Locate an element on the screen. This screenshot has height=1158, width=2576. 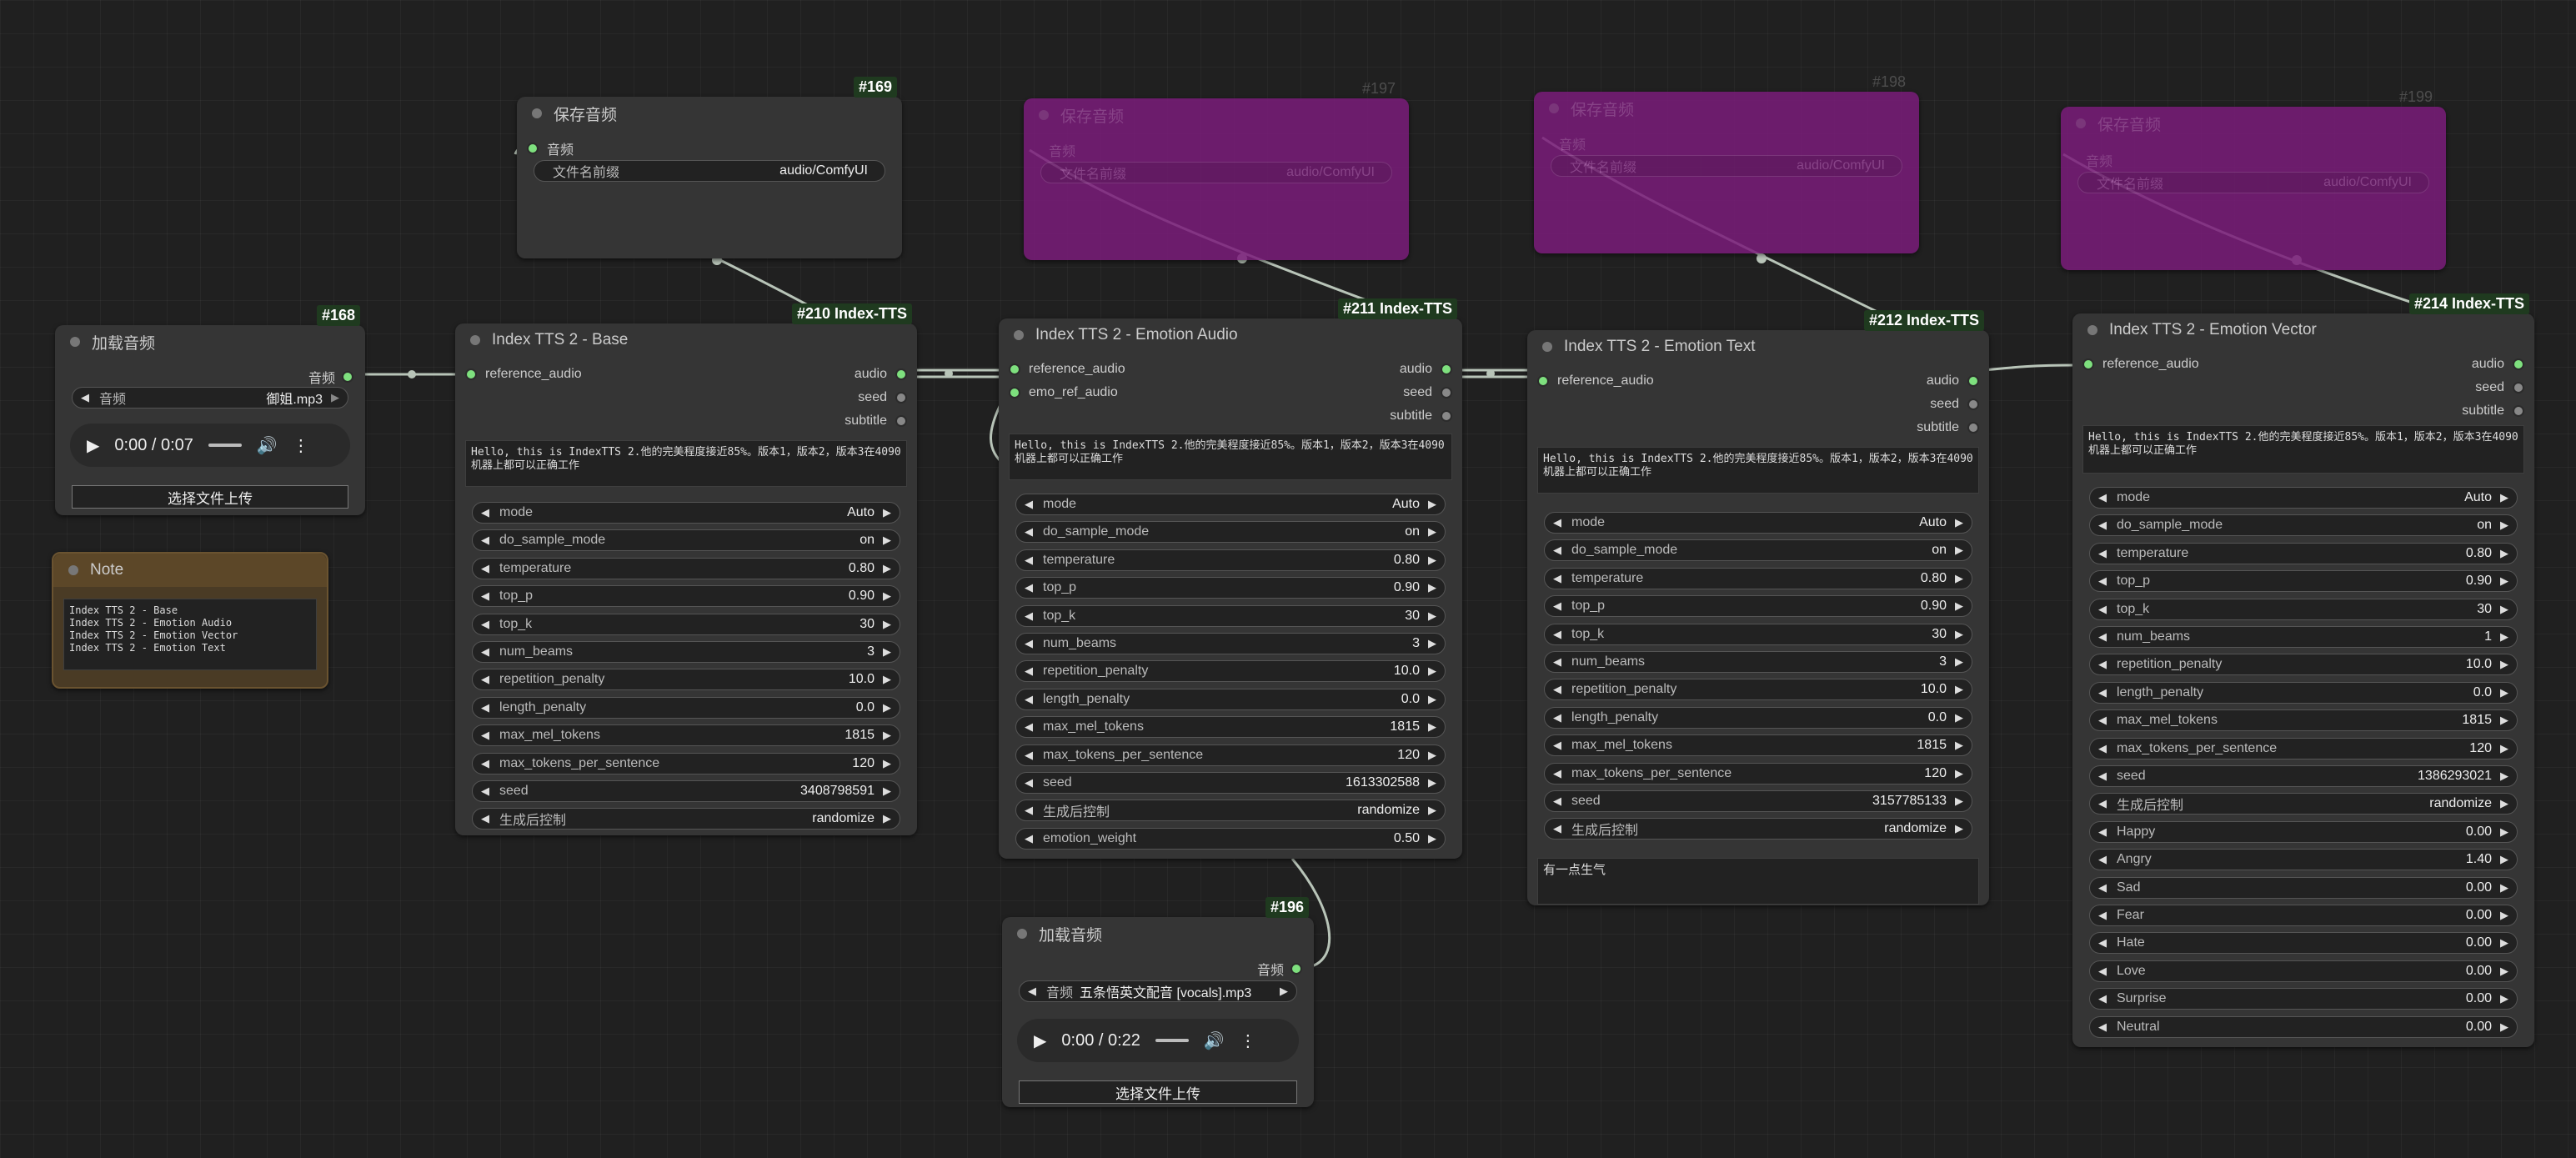
node-header: 加载音频 is located at coordinates (210, 342).